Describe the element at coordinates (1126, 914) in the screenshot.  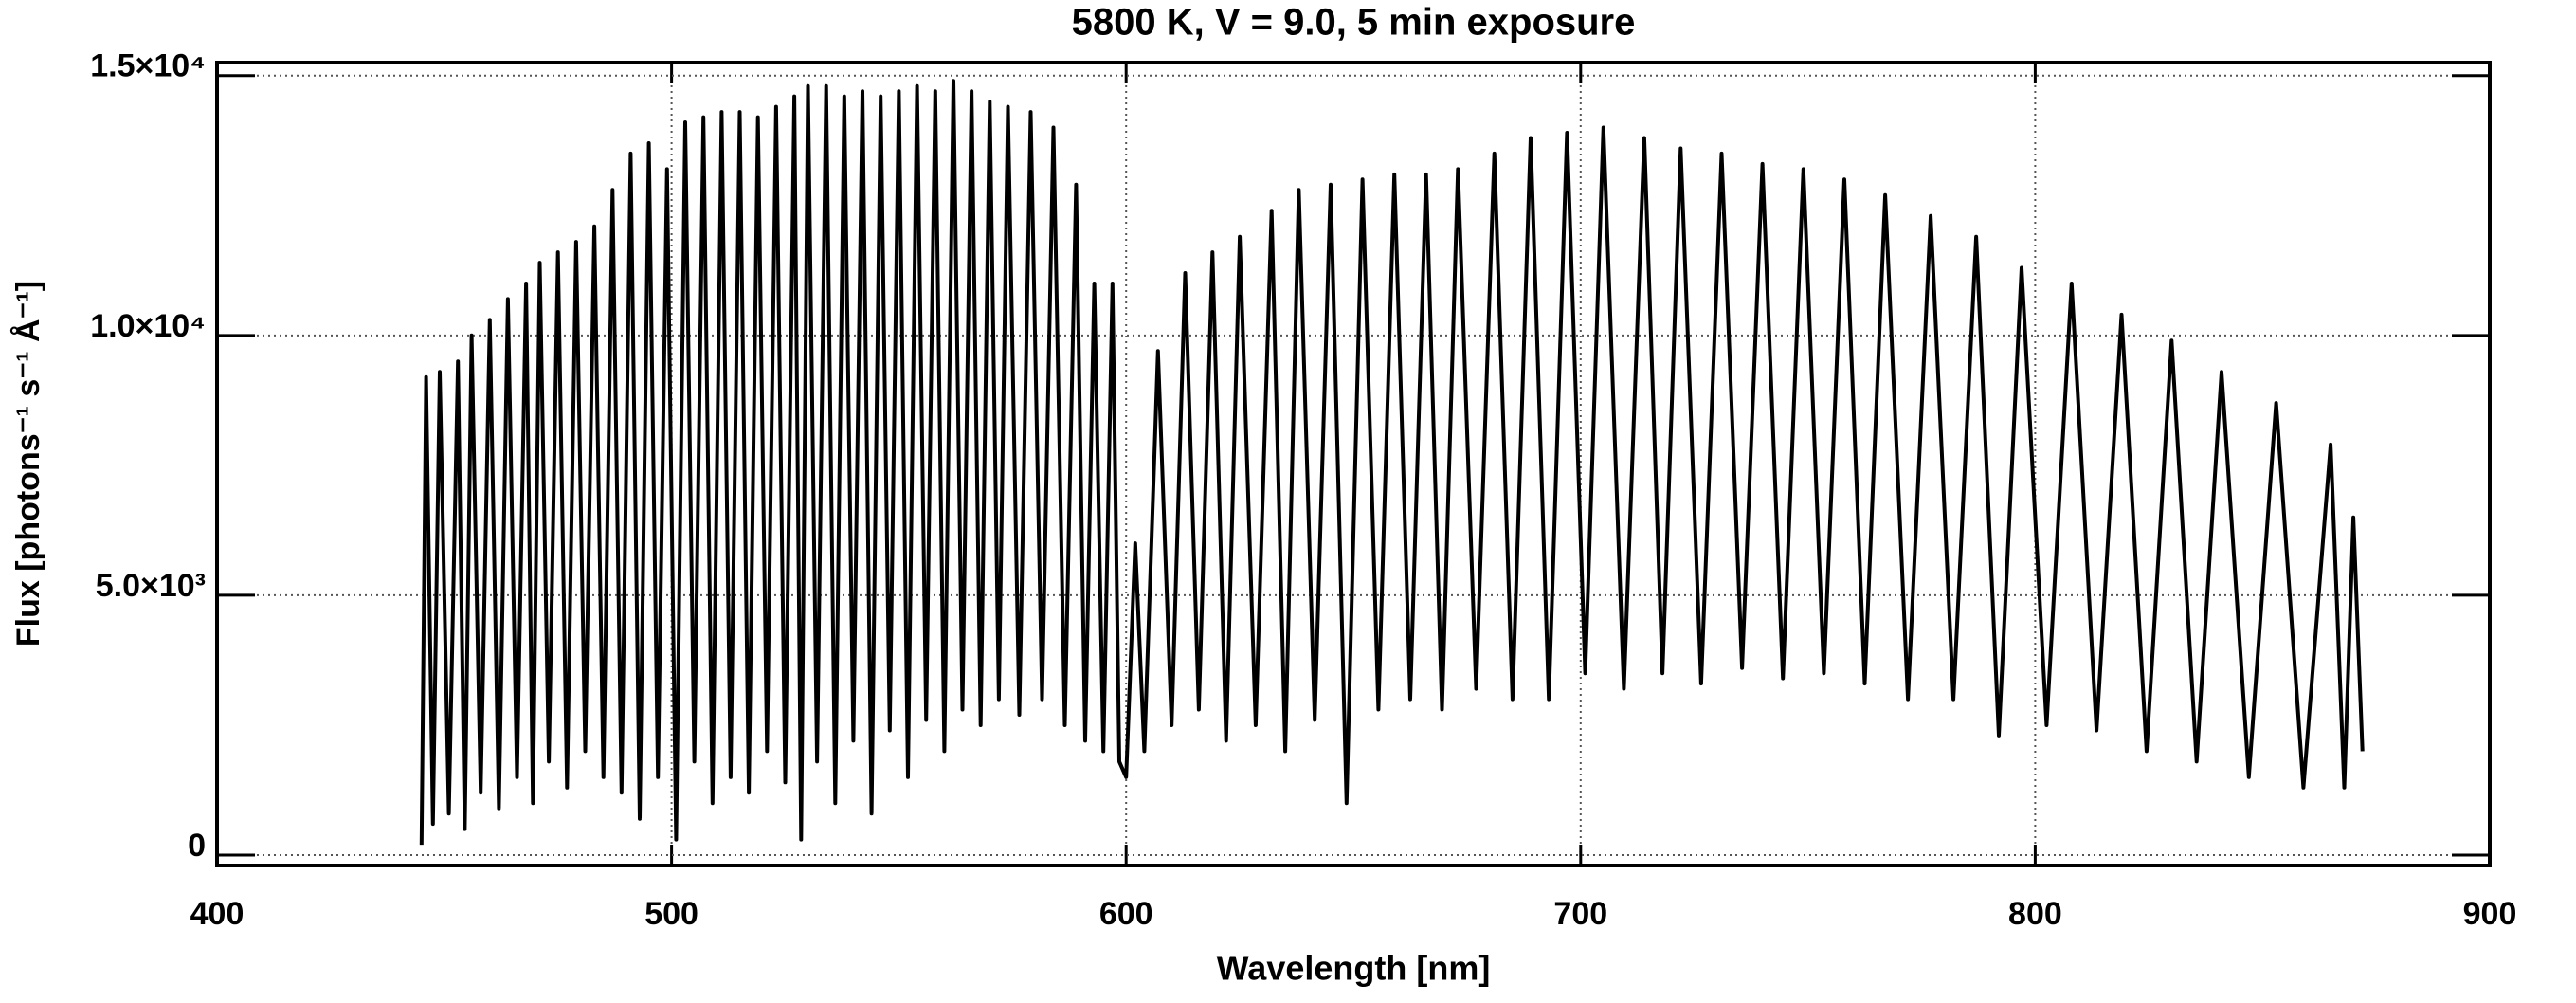
I see `x-tick-label: 600` at that location.